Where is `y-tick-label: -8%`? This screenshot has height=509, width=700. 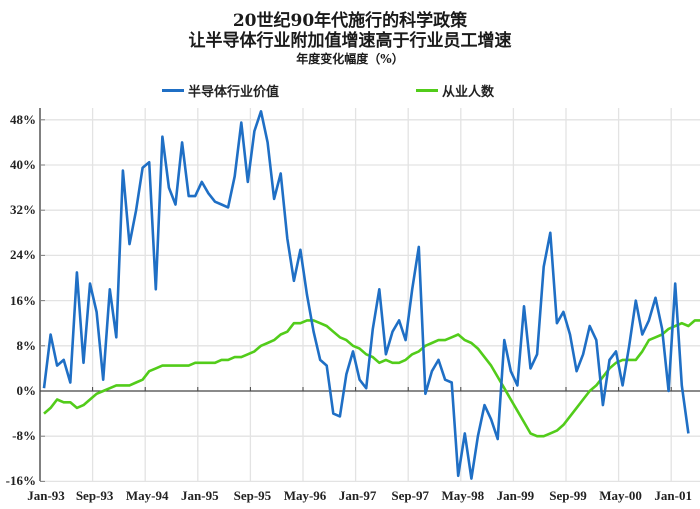
y-tick-label: -8% is located at coordinates (24, 436).